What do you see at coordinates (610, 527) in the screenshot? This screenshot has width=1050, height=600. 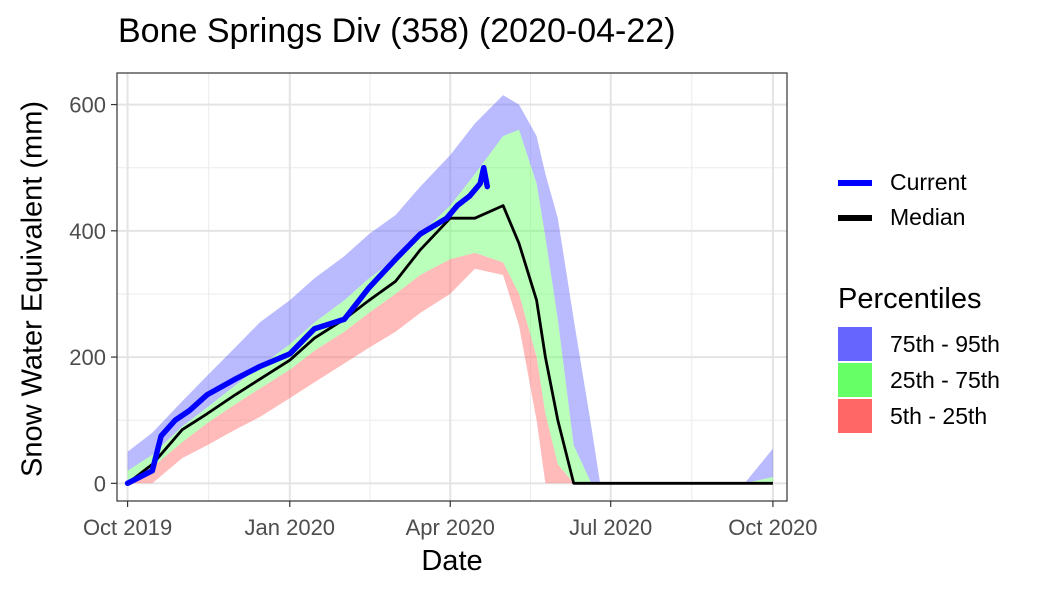 I see `x-tick-label: Jul 2020` at bounding box center [610, 527].